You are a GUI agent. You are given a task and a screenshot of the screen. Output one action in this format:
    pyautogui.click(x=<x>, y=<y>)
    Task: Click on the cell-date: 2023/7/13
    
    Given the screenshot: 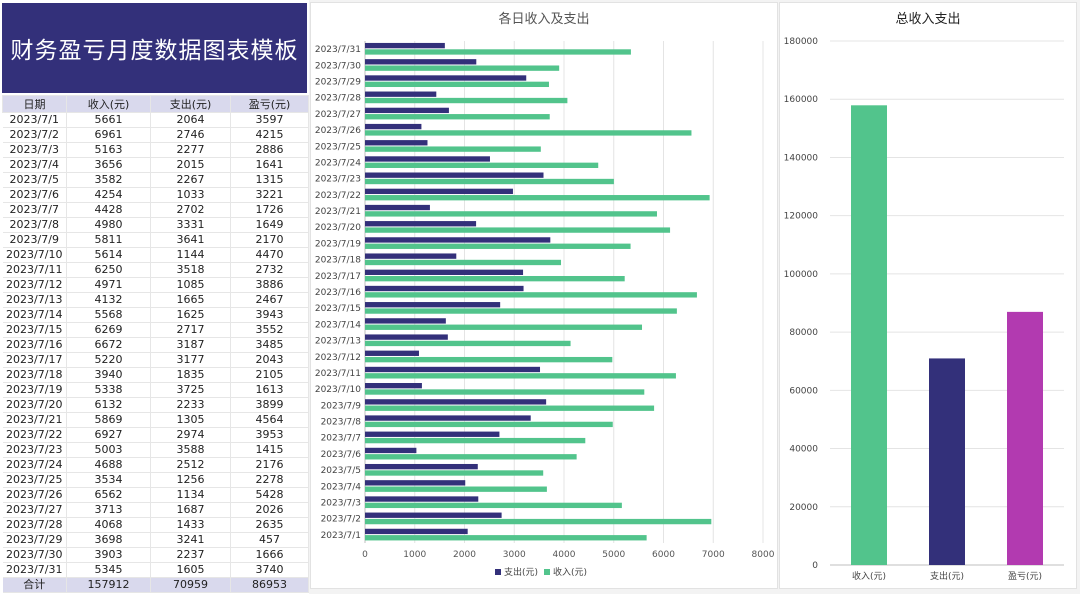 What is the action you would take?
    pyautogui.click(x=34, y=300)
    